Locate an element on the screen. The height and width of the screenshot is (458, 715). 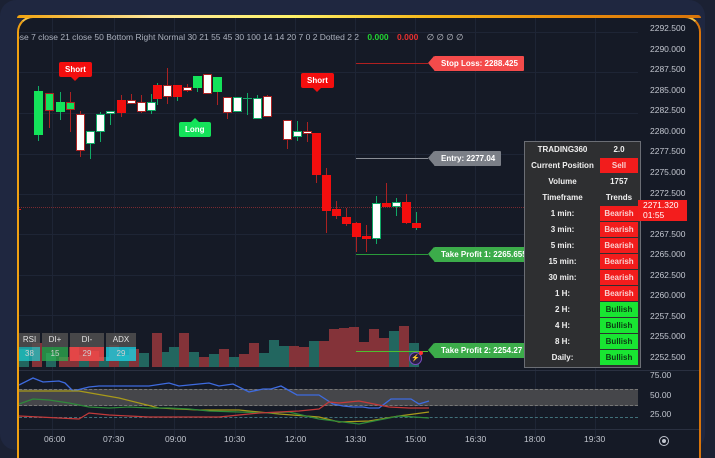
time-tick: 12:00 is located at coordinates (296, 439).